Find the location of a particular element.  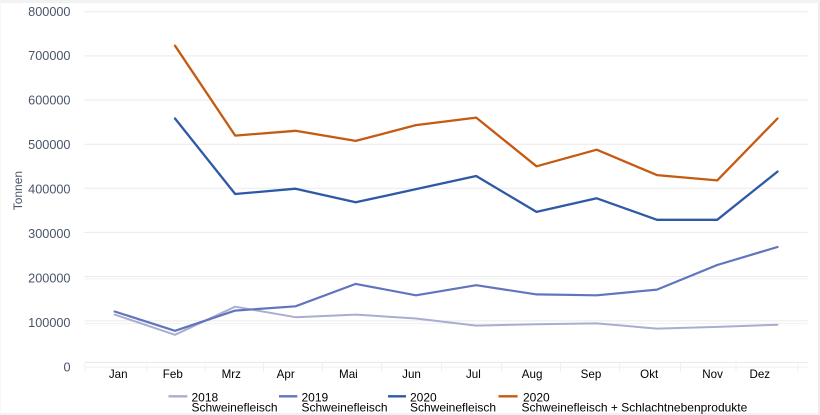

svg-text: 200000 is located at coordinates (49, 279).